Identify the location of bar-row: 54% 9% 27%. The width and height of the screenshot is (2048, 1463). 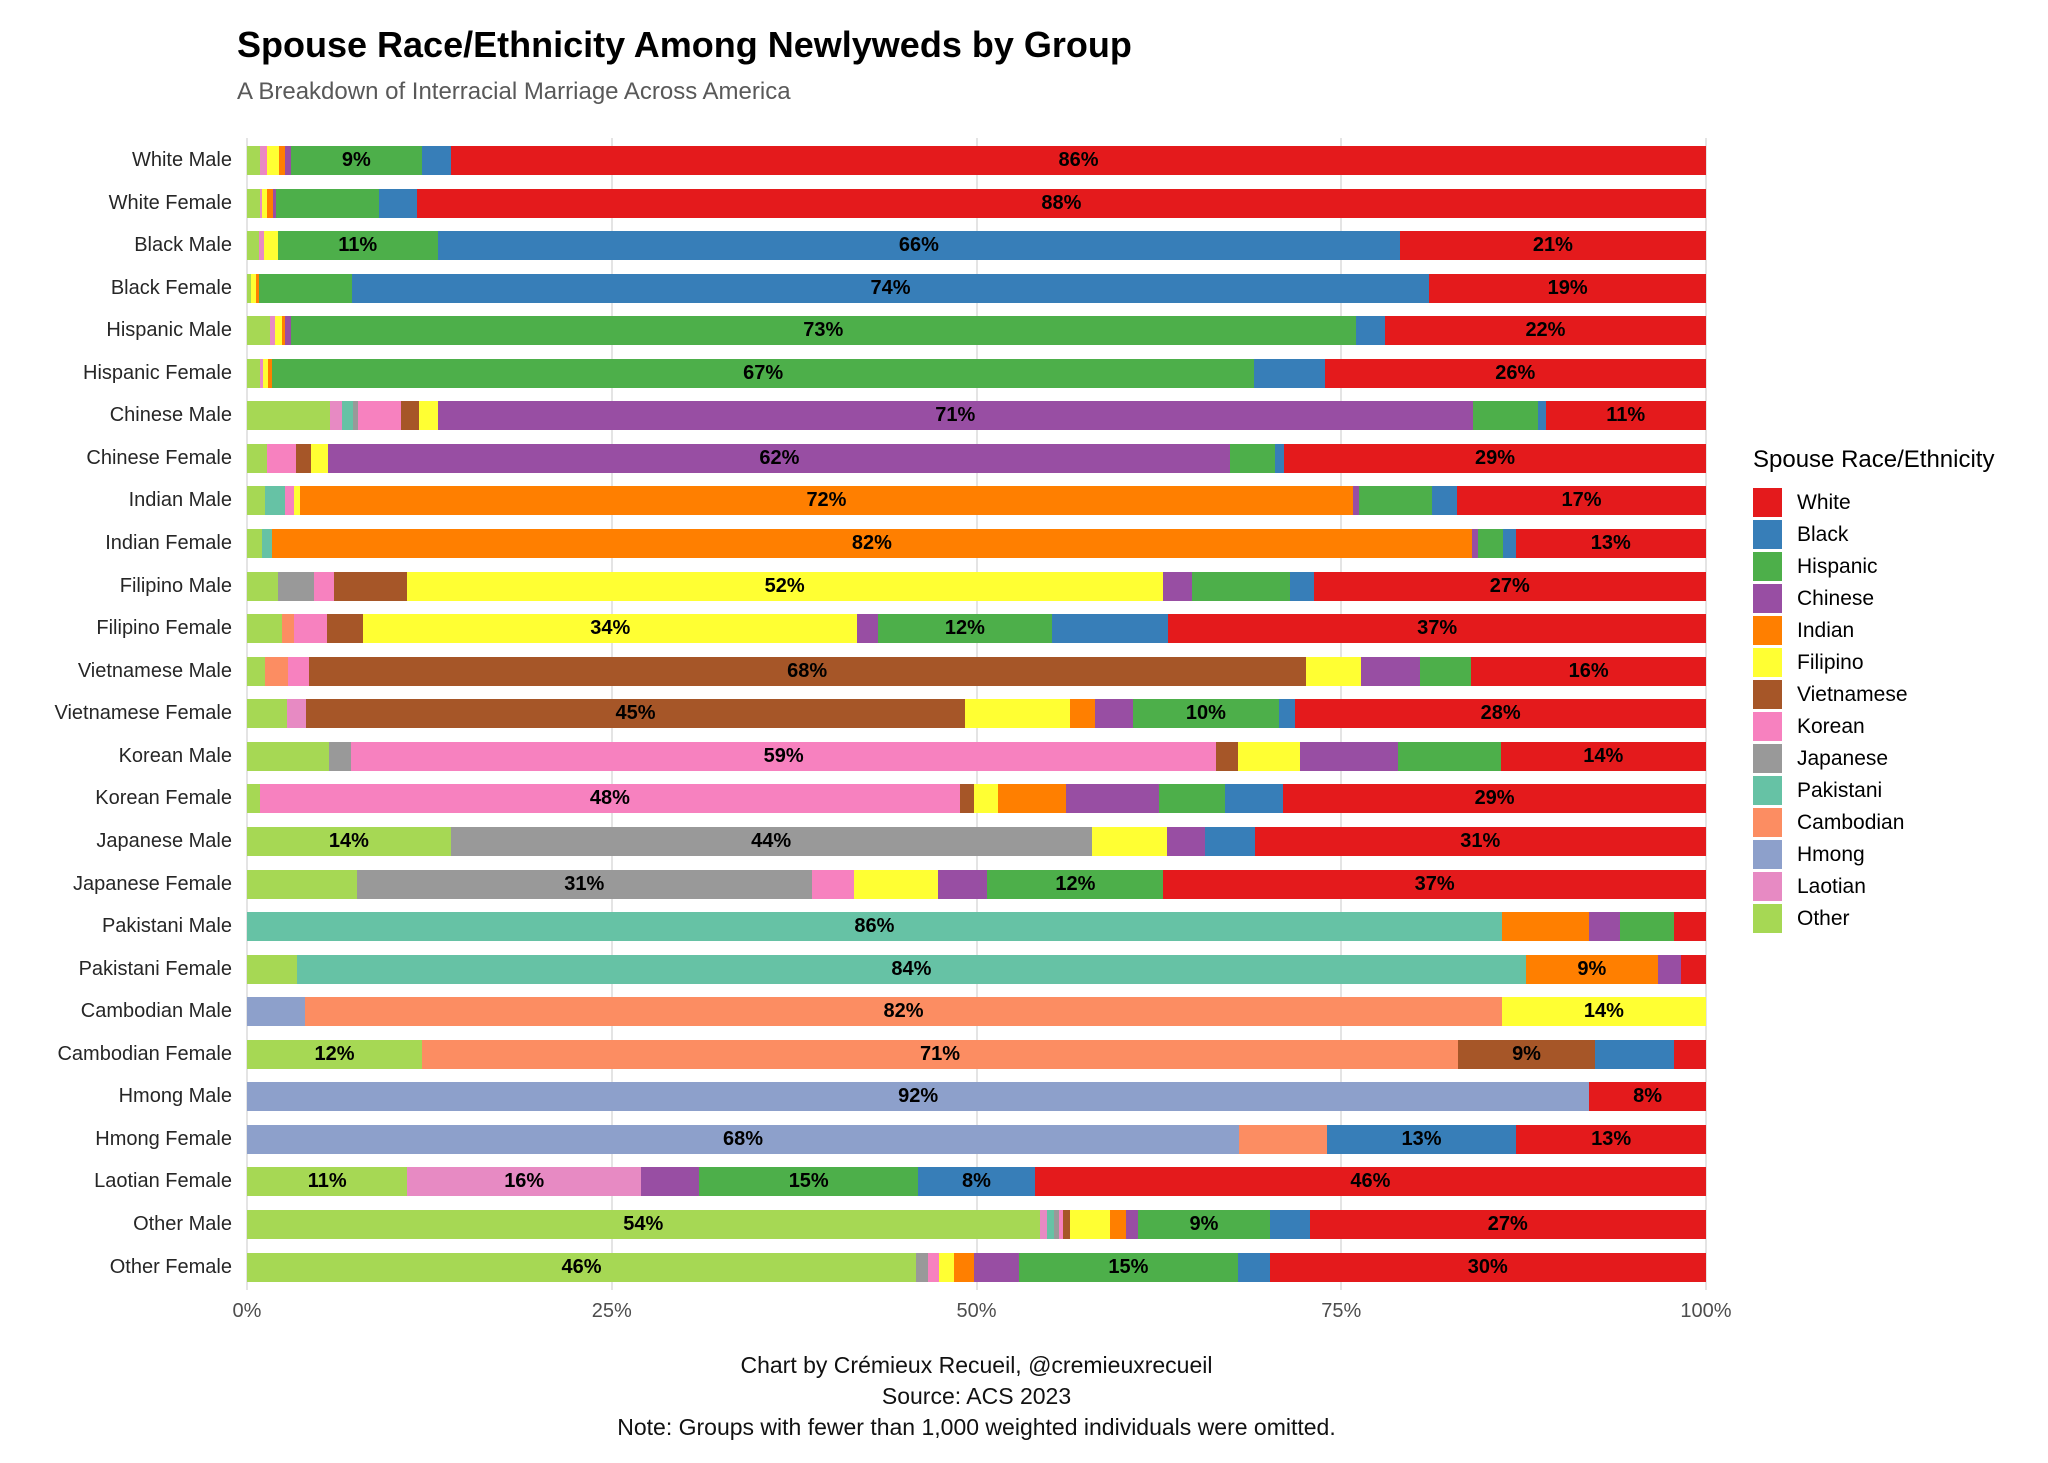
(976, 1224).